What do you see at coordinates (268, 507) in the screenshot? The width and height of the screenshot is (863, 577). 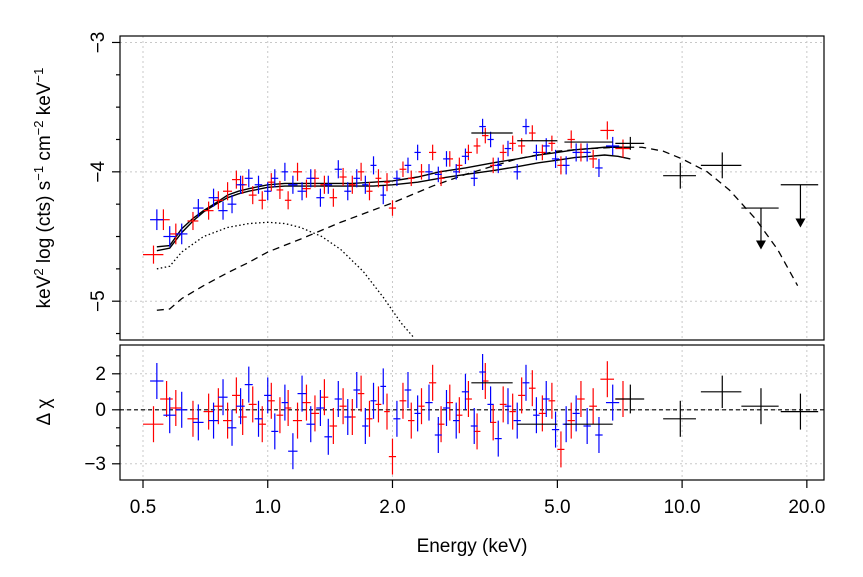 I see `x-tick-label: 1.0` at bounding box center [268, 507].